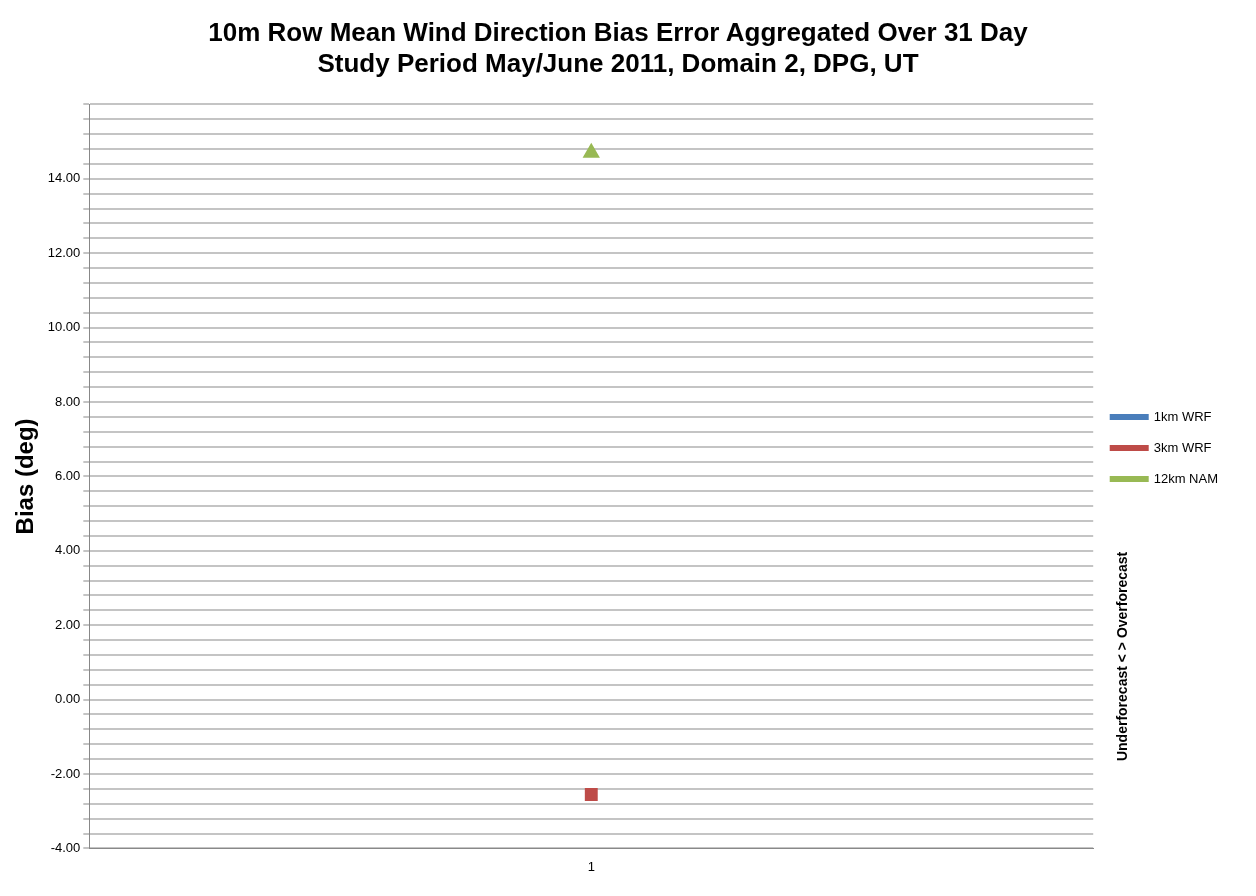  Describe the element at coordinates (65, 847) in the screenshot. I see `y-tick-label: -4.00` at that location.